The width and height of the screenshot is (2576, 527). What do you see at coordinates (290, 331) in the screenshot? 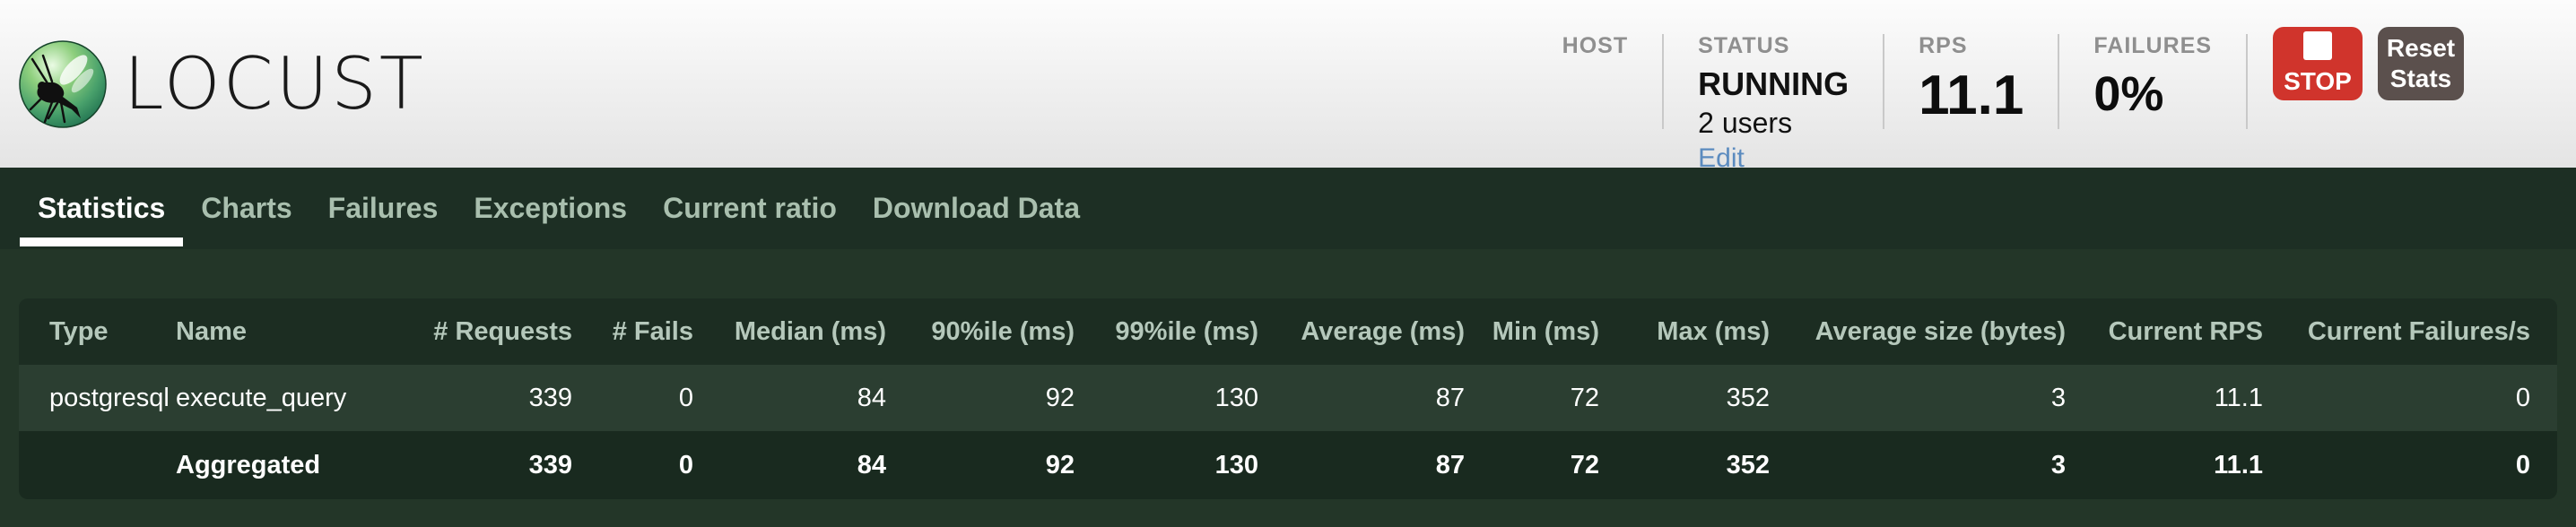
I see `col-header-name: Name` at bounding box center [290, 331].